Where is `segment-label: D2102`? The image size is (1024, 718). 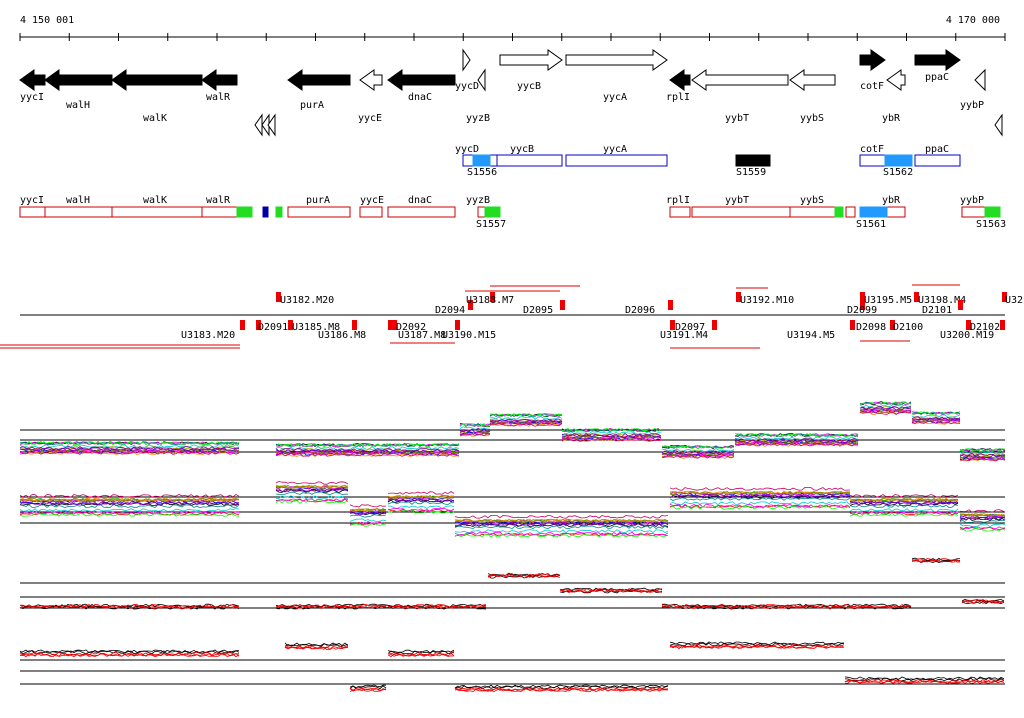 segment-label: D2102 is located at coordinates (985, 327).